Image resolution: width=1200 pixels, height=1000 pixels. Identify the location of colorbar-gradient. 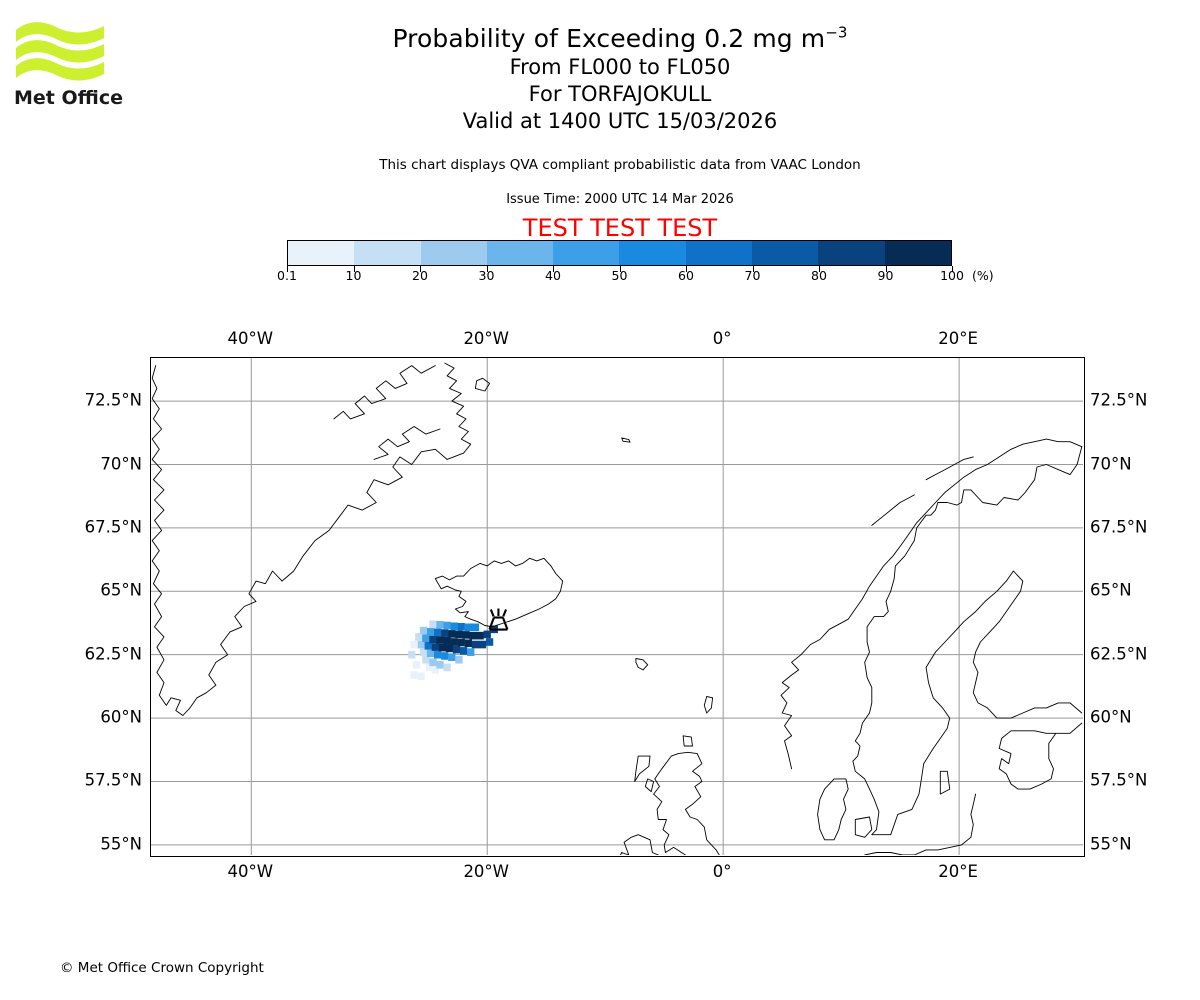
(619, 253).